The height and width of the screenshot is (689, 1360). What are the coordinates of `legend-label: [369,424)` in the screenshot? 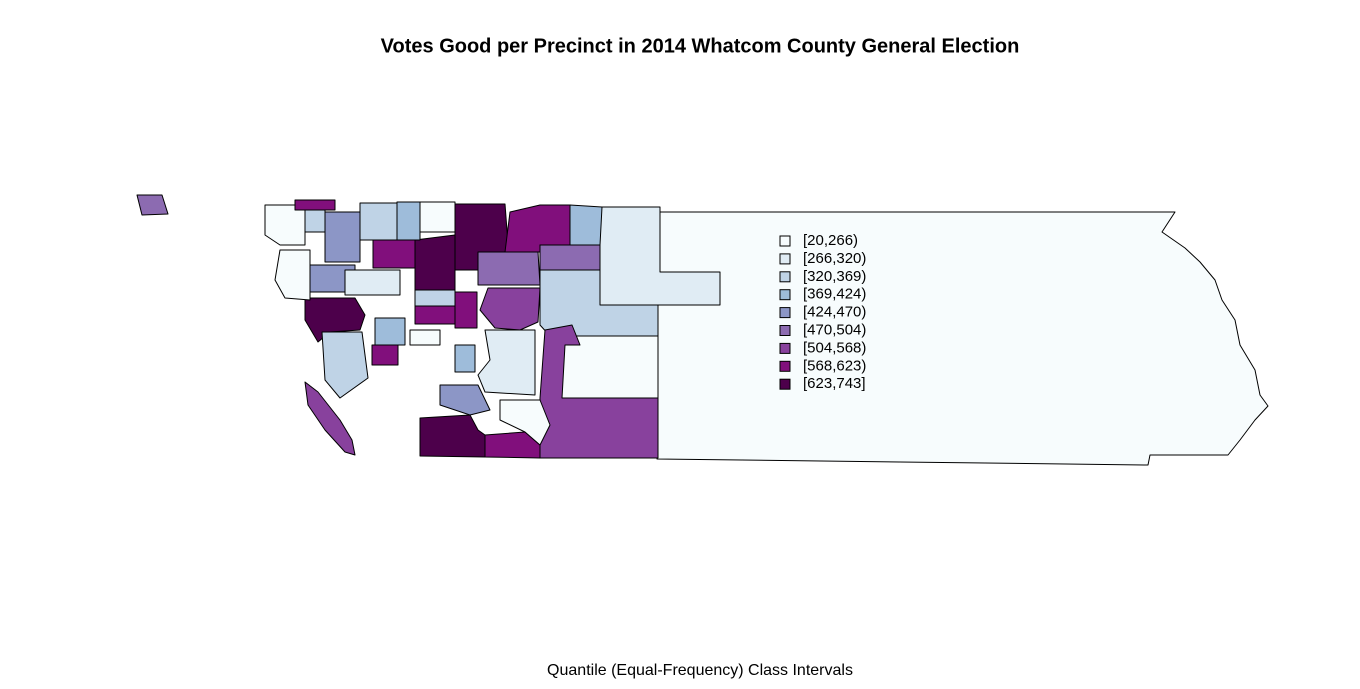 It's located at (834, 294).